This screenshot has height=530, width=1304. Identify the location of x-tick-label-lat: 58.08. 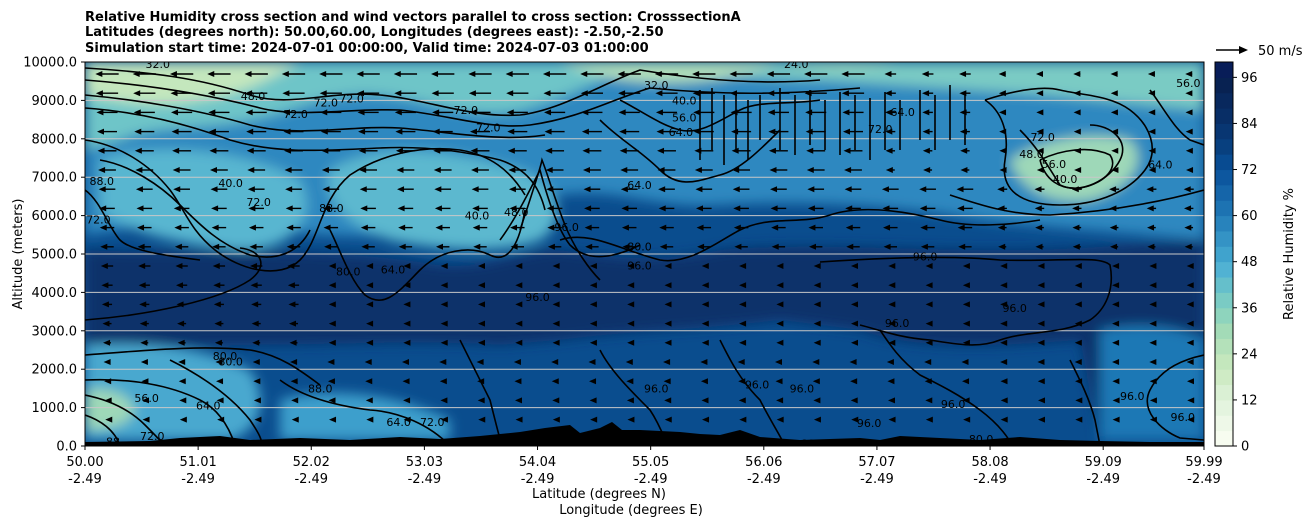
(989, 462).